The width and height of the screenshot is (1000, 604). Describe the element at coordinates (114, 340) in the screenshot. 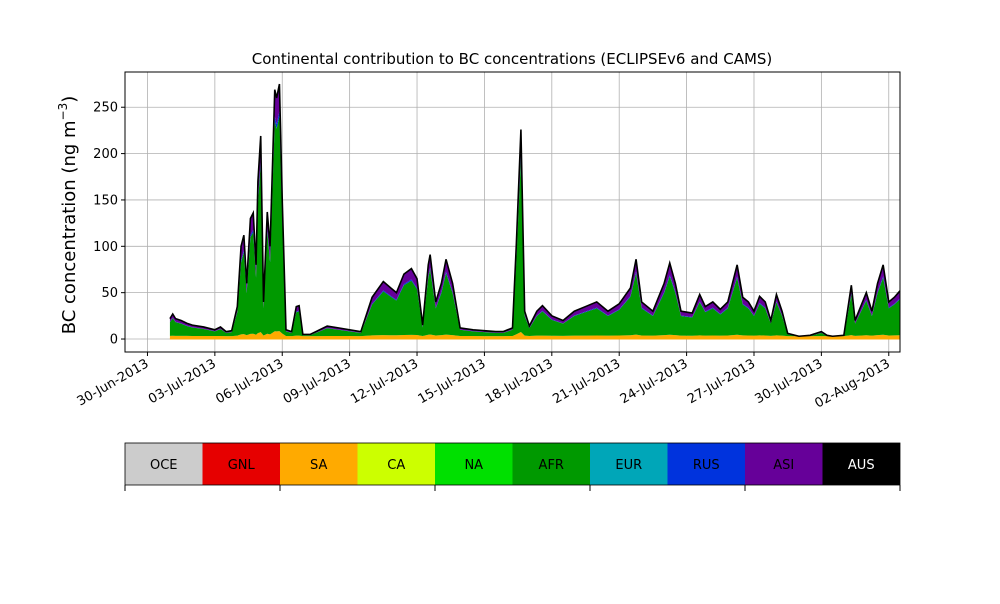

I see `y-tick-label: 0` at that location.